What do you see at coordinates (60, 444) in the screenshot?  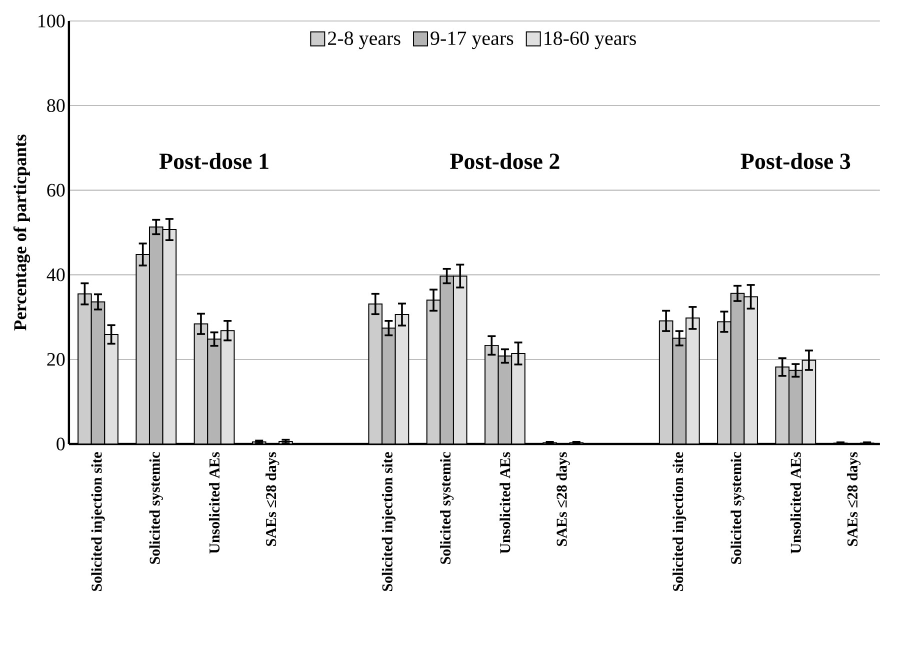 I see `y-tick-label: 0` at bounding box center [60, 444].